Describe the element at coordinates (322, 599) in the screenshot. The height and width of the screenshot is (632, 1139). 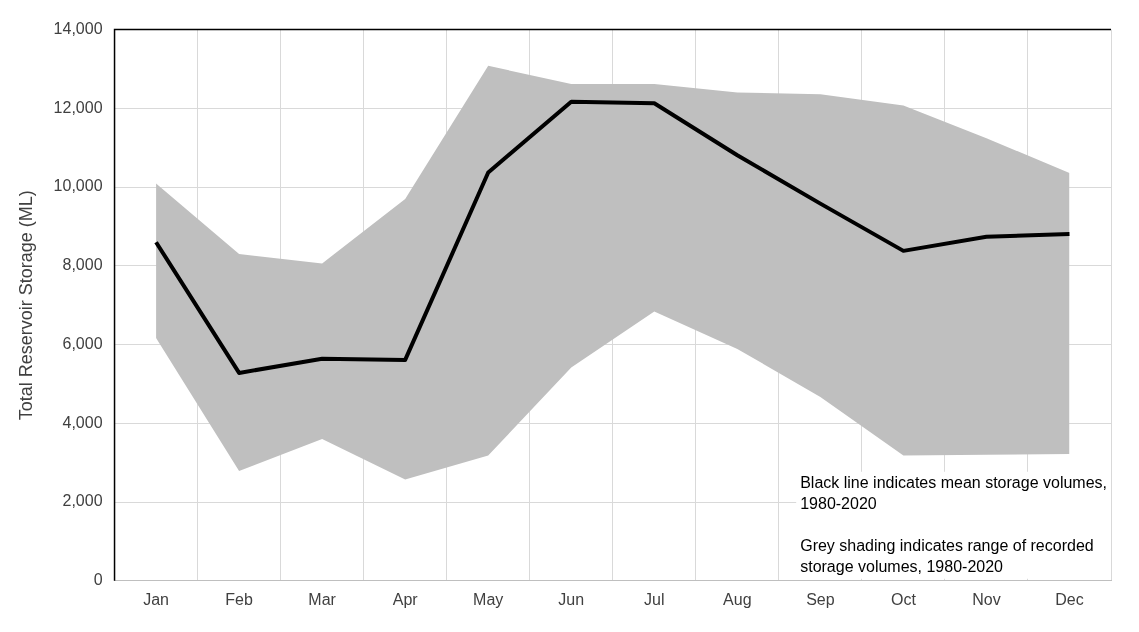
I see `x-tick-label: Mar` at that location.